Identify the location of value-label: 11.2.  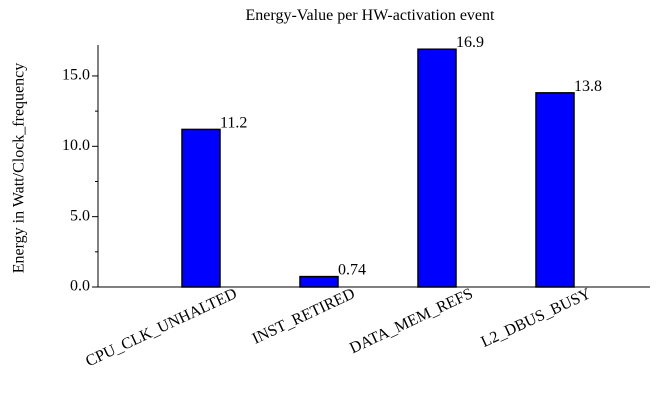
(233, 122).